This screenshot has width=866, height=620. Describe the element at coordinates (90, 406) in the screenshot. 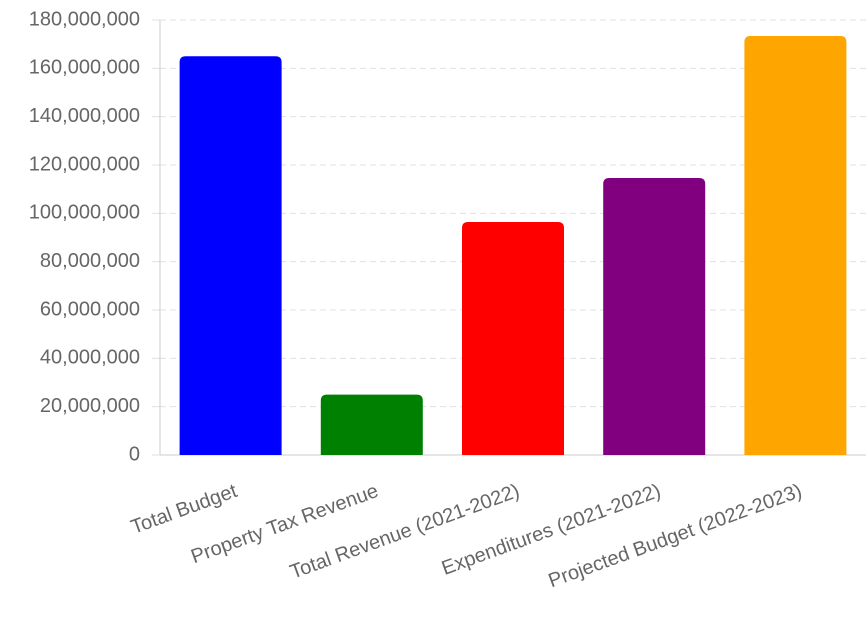

I see `y-tick-label: 20,000,000` at that location.